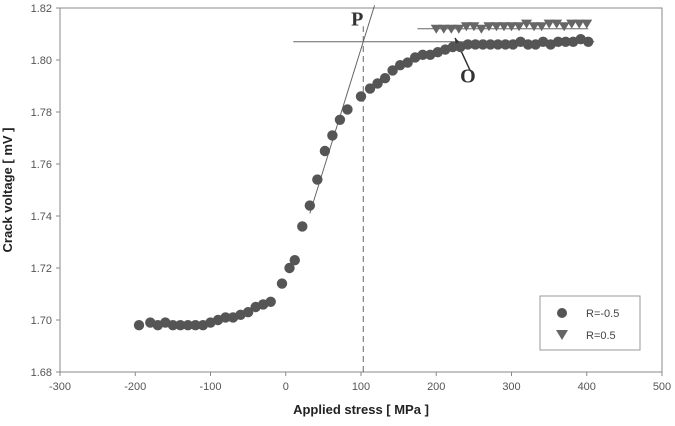  I want to click on legend-box, so click(590, 323).